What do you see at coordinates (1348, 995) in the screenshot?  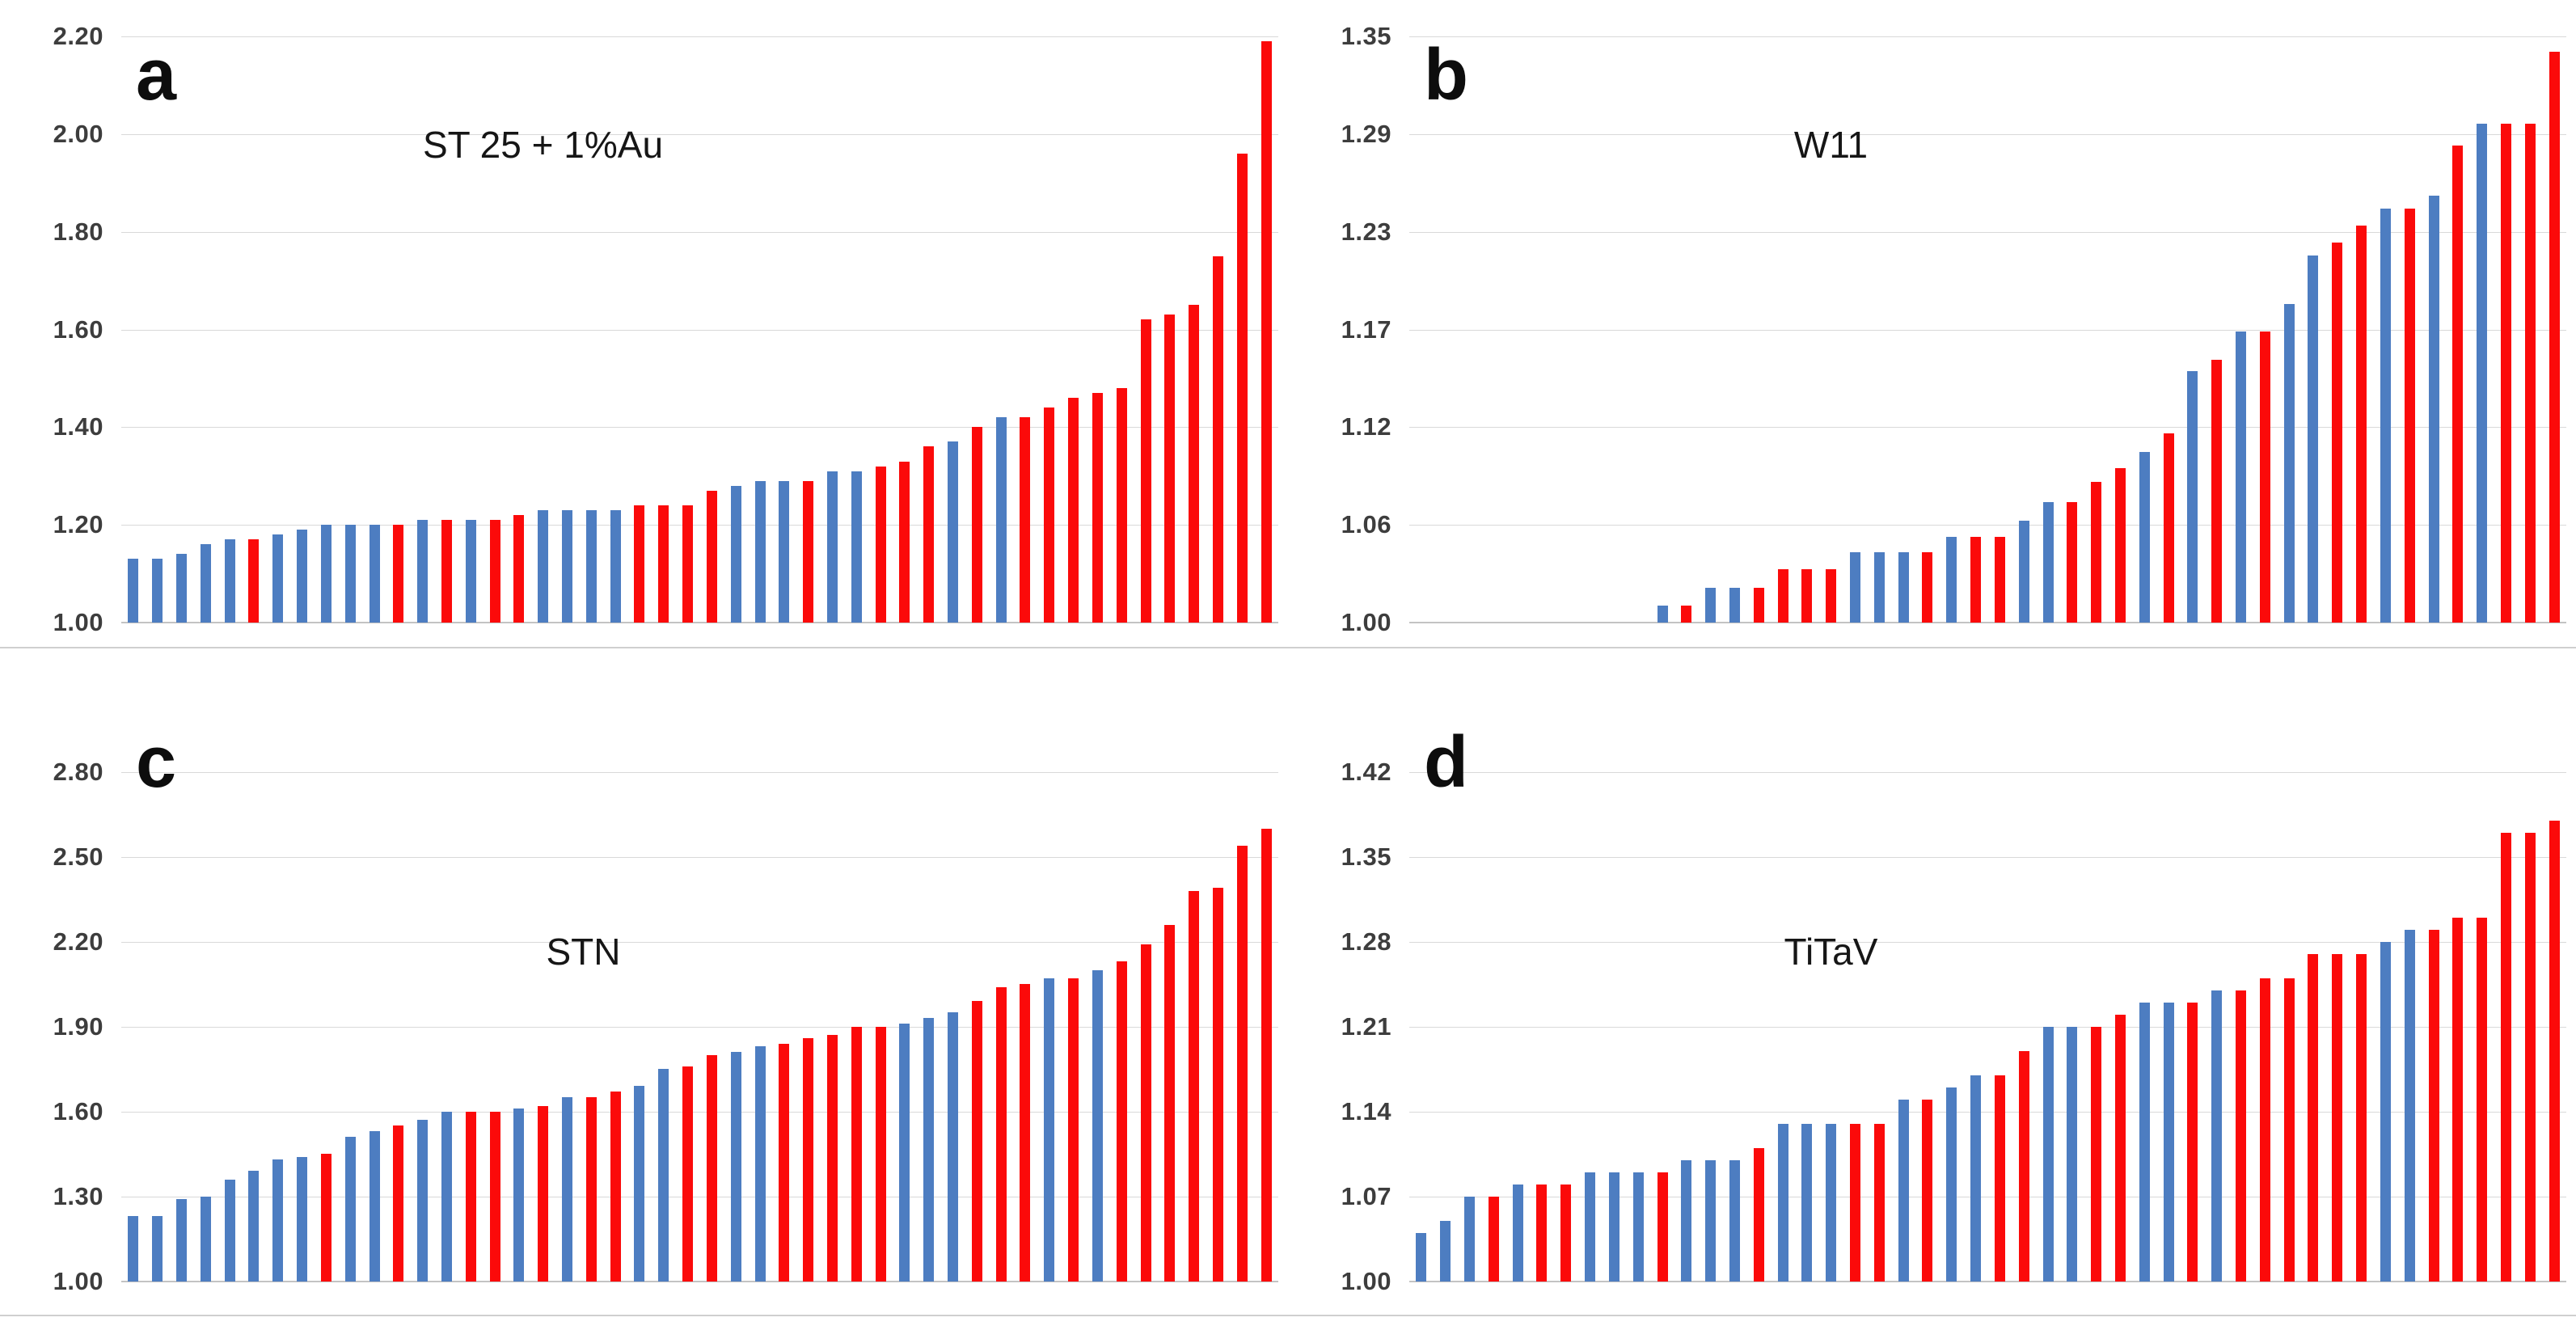 I see `y-axis-d: 1.00 1.07 1.14 1.21 1.28 1.35 1.42` at bounding box center [1348, 995].